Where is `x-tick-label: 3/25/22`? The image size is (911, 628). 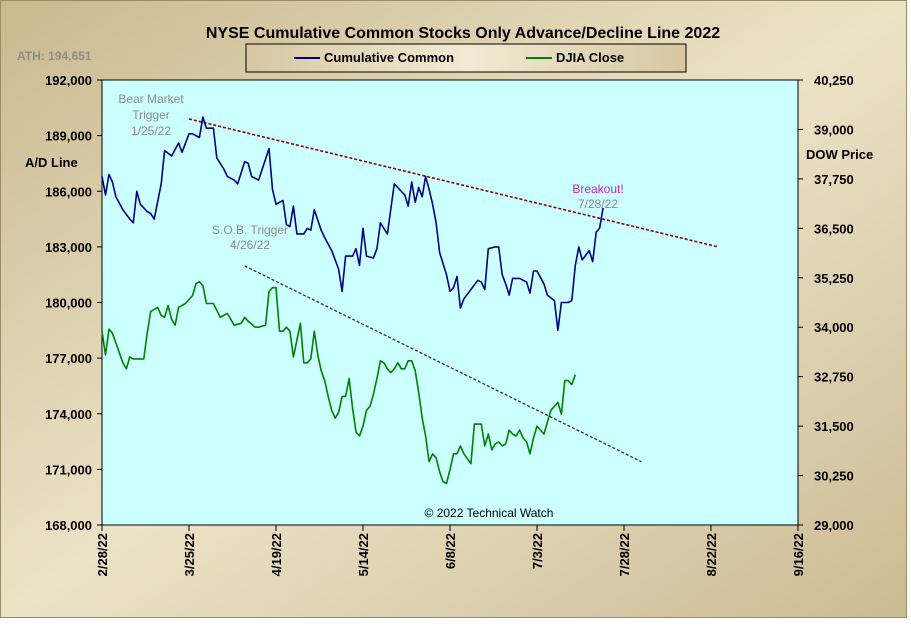 x-tick-label: 3/25/22 is located at coordinates (189, 554).